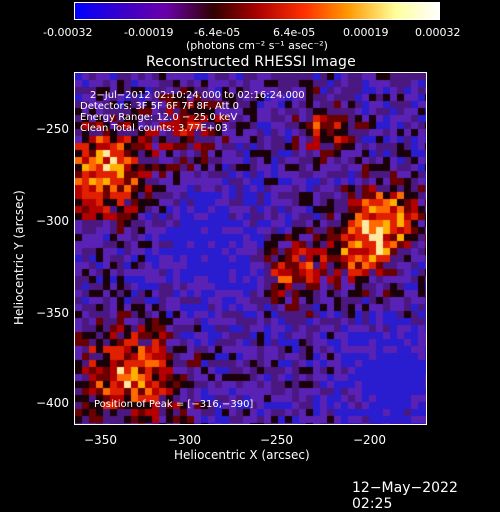 The height and width of the screenshot is (512, 500). What do you see at coordinates (174, 404) in the screenshot?
I see `peak-position: Position of Peak = [−316,−390]` at bounding box center [174, 404].